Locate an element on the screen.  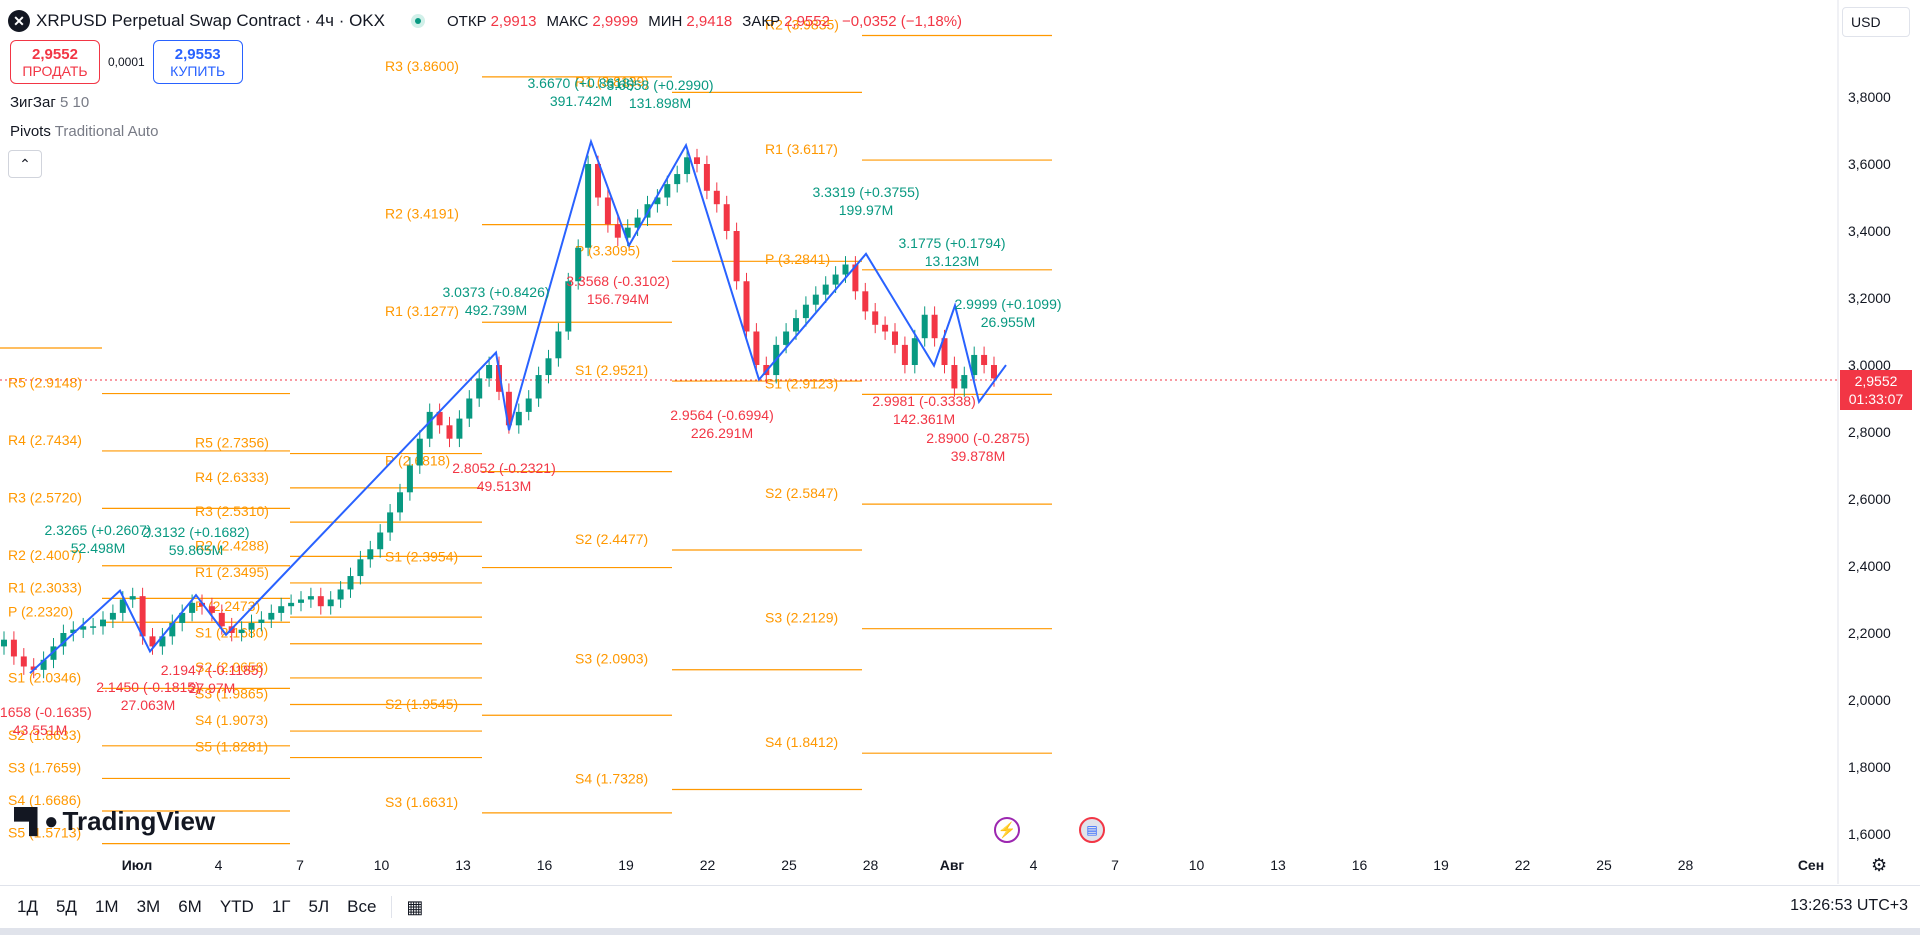
x-tick-label: 19 is located at coordinates (626, 865).